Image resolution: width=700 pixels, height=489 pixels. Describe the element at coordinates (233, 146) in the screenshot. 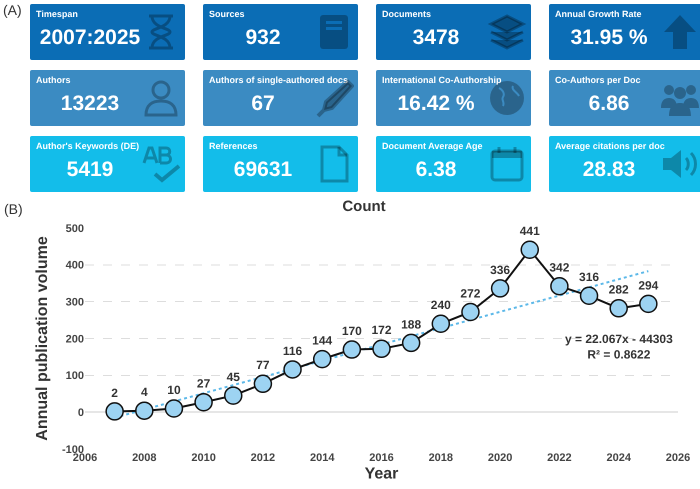

I see `category-label: References` at that location.